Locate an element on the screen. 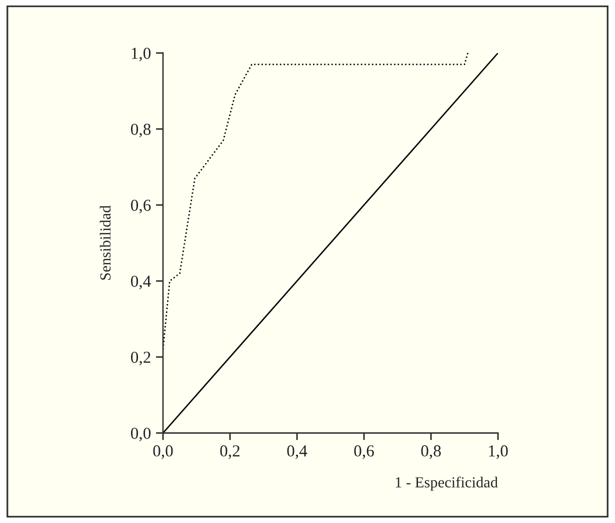 The width and height of the screenshot is (615, 523). x-tick-label: 1,0 is located at coordinates (498, 452).